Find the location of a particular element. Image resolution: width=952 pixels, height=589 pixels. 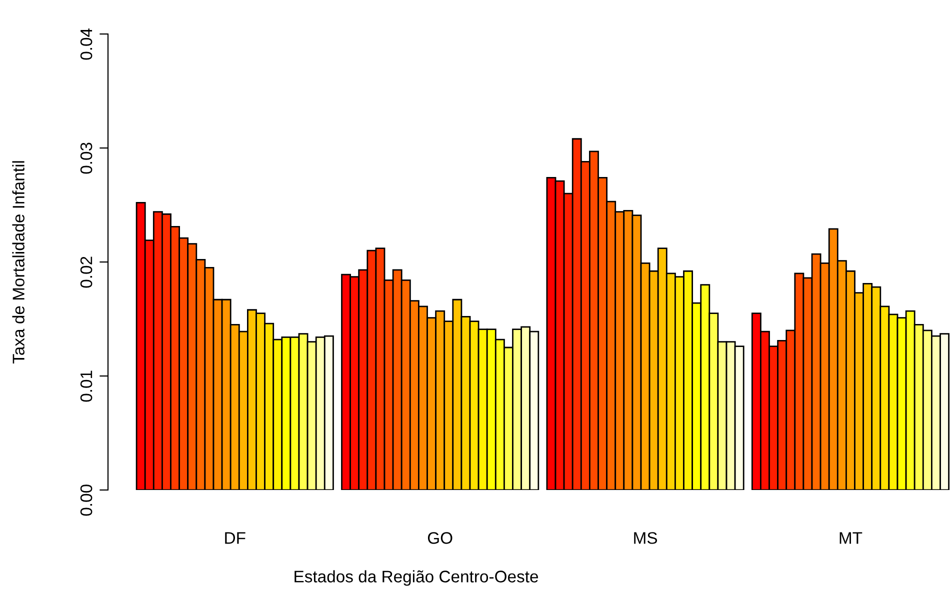

x-tick-label: MT is located at coordinates (851, 538).